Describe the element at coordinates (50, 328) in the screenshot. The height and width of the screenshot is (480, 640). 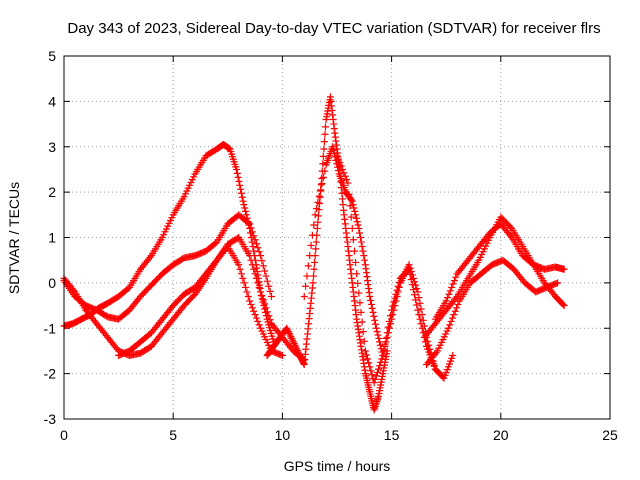
I see `y-tick-label: -1` at that location.